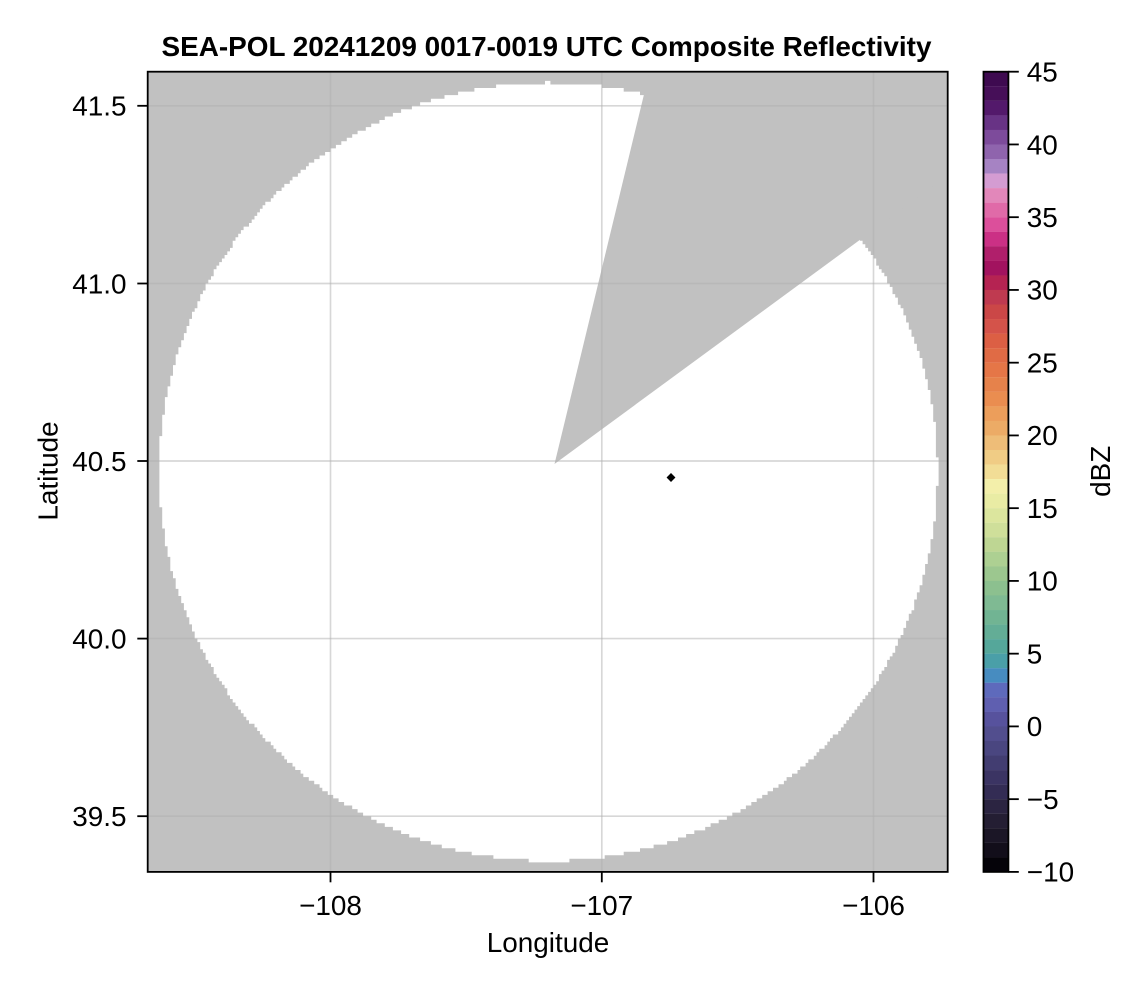 Image resolution: width=1146 pixels, height=990 pixels. What do you see at coordinates (99, 283) in the screenshot?
I see `svg-text: 41.0` at bounding box center [99, 283].